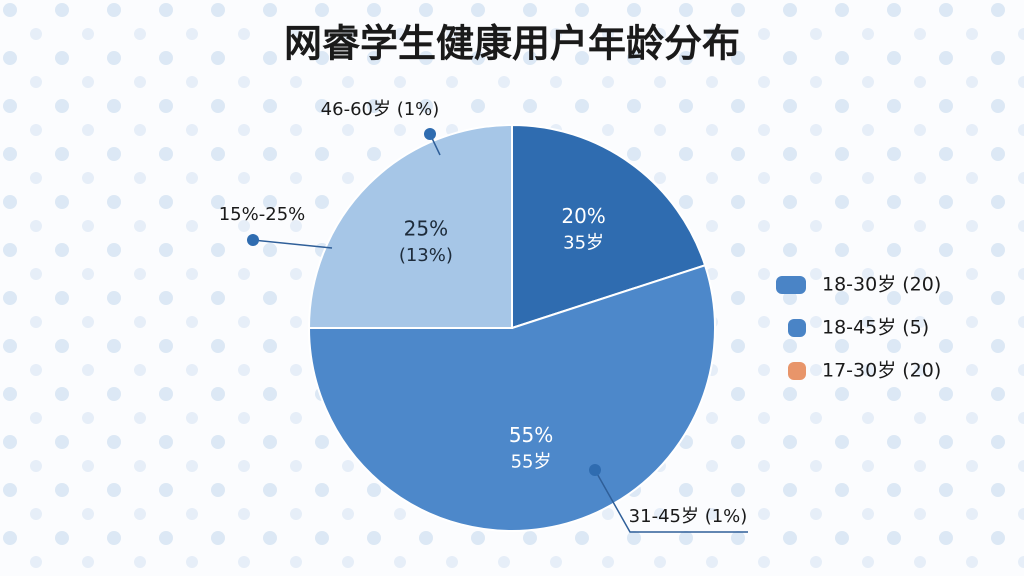  I want to click on annotation: 31-45岁 (1%), so click(688, 516).